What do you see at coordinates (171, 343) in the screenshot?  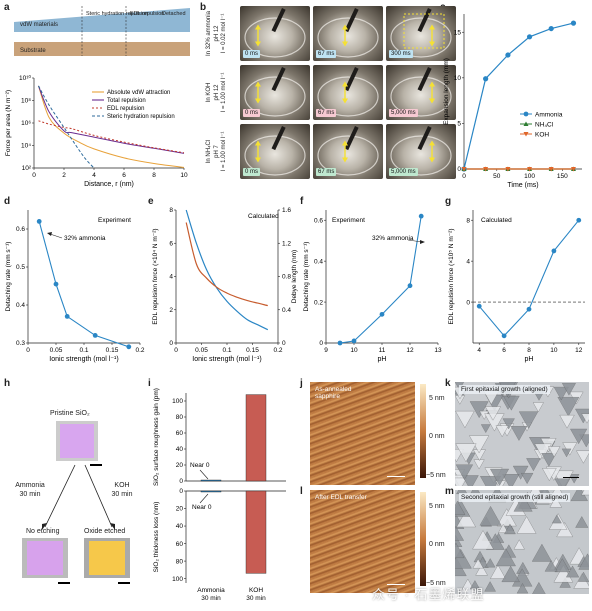 I see `y-tick-label: 0` at bounding box center [171, 343].